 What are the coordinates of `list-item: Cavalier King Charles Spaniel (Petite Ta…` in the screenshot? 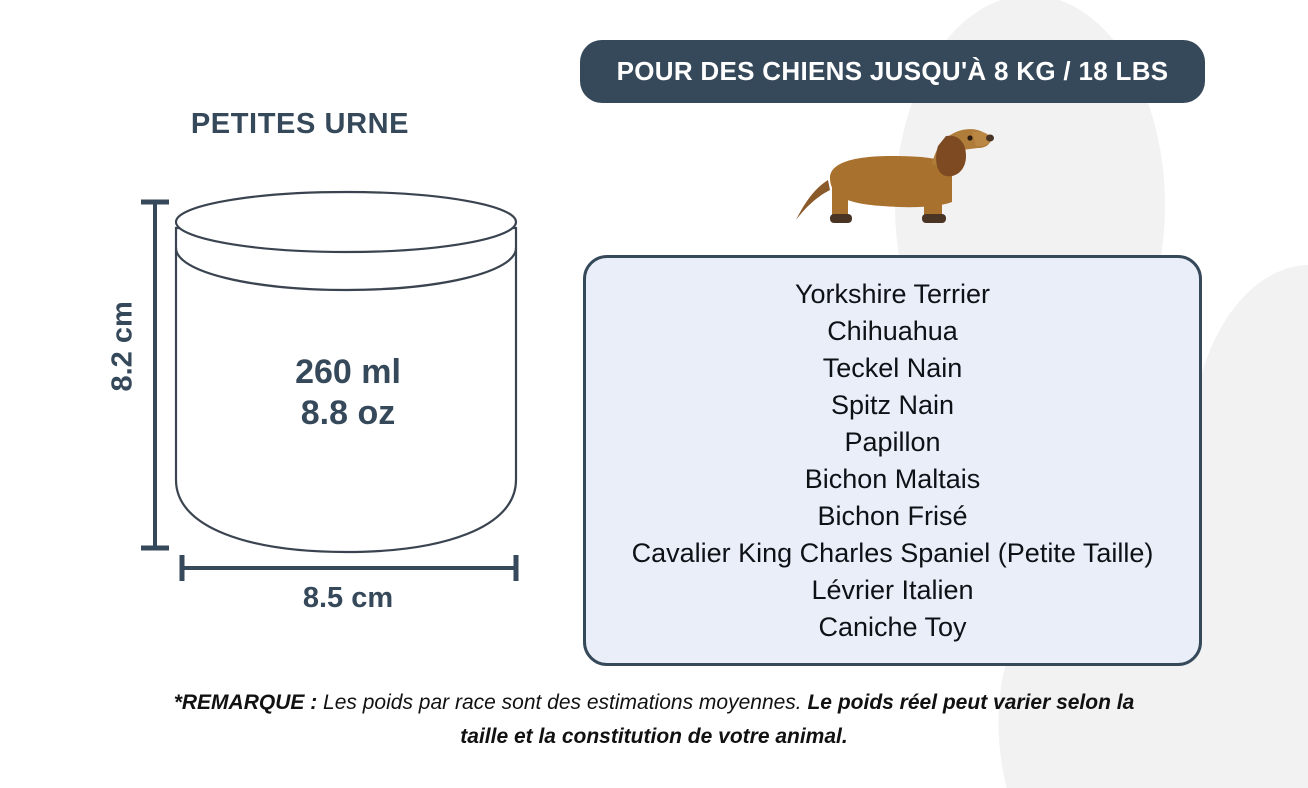 It's located at (892, 552).